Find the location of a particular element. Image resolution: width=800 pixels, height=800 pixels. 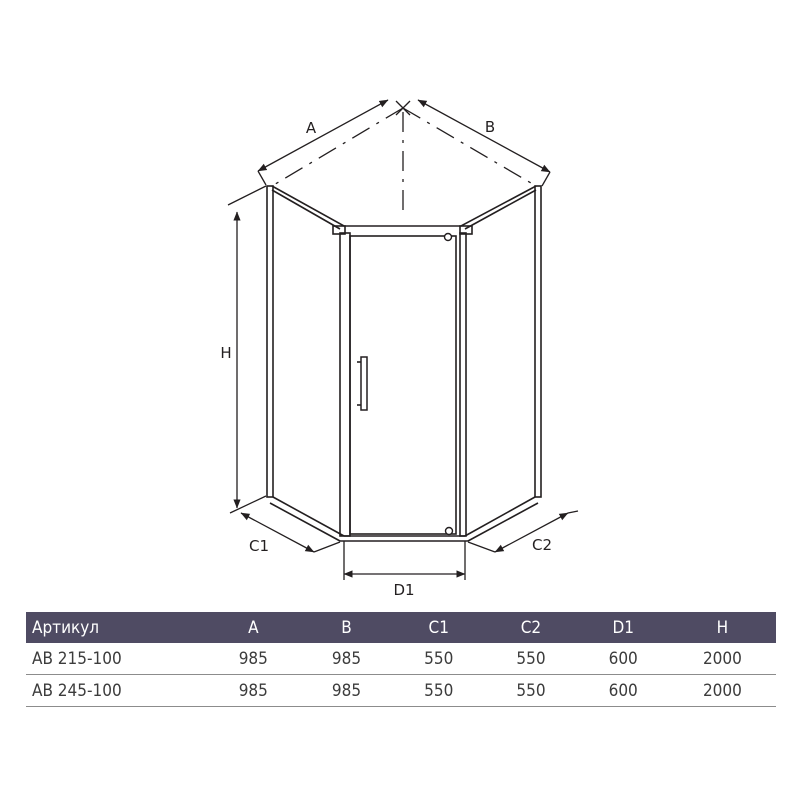

header-c1: C1 is located at coordinates (439, 627).